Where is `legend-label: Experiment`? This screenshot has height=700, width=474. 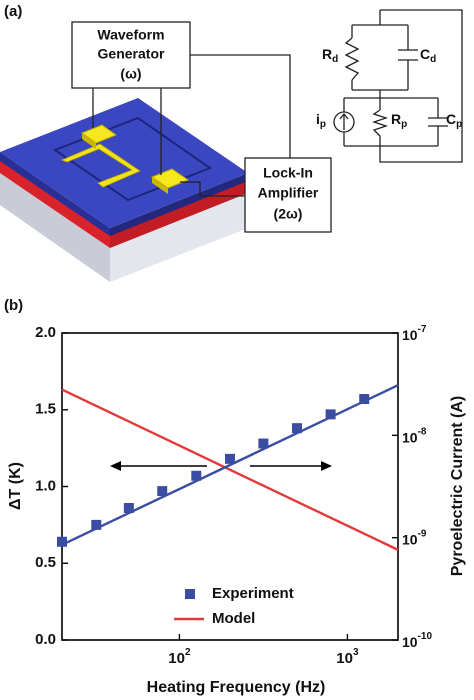 legend-label: Experiment is located at coordinates (253, 593).